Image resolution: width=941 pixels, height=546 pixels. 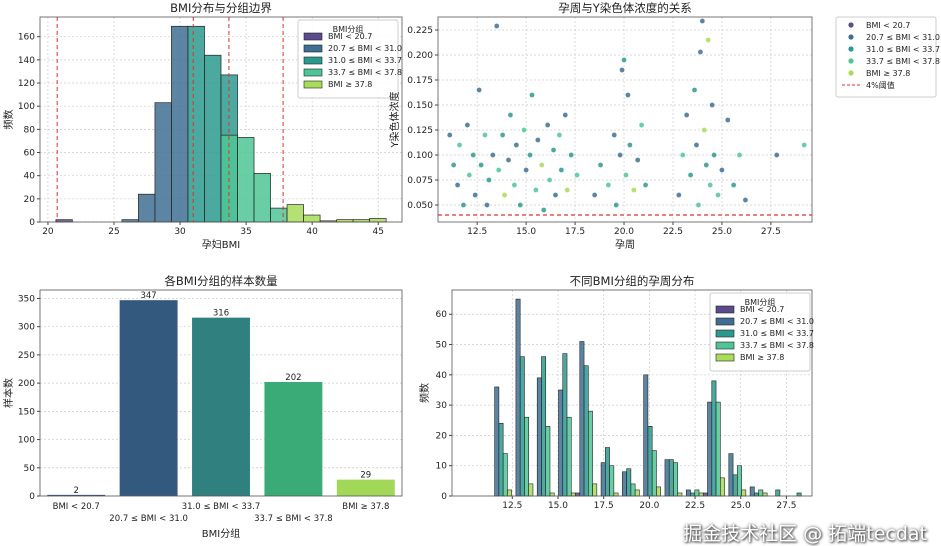 I want to click on legend-label: BMI ≥ 37.8, so click(x=350, y=84).